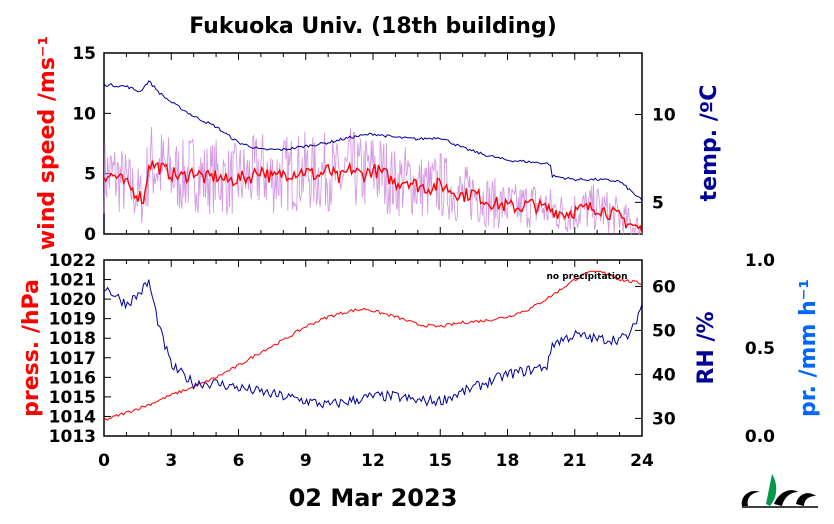  What do you see at coordinates (664, 116) in the screenshot?
I see `right-tick-label: 10` at bounding box center [664, 116].